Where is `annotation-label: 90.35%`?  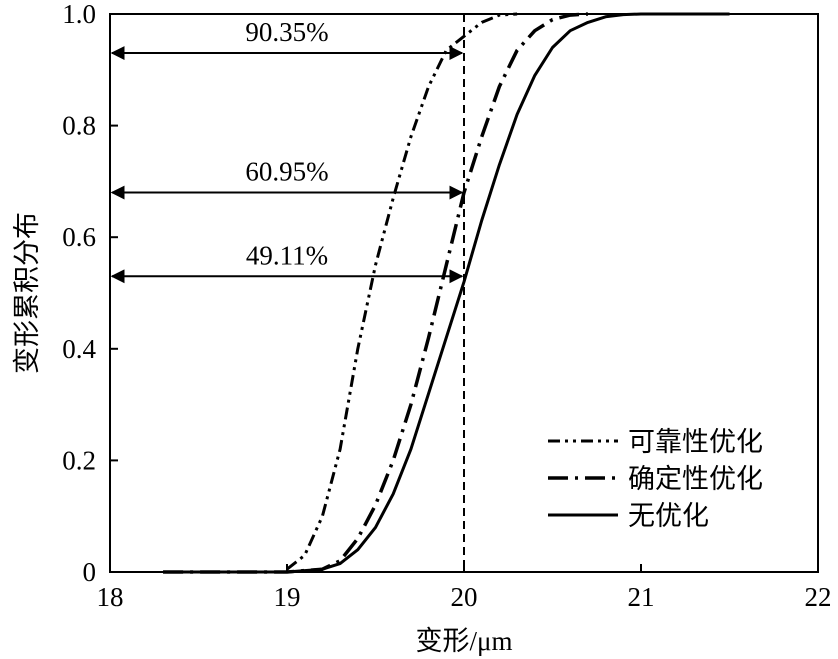
annotation-label: 90.35% is located at coordinates (286, 32).